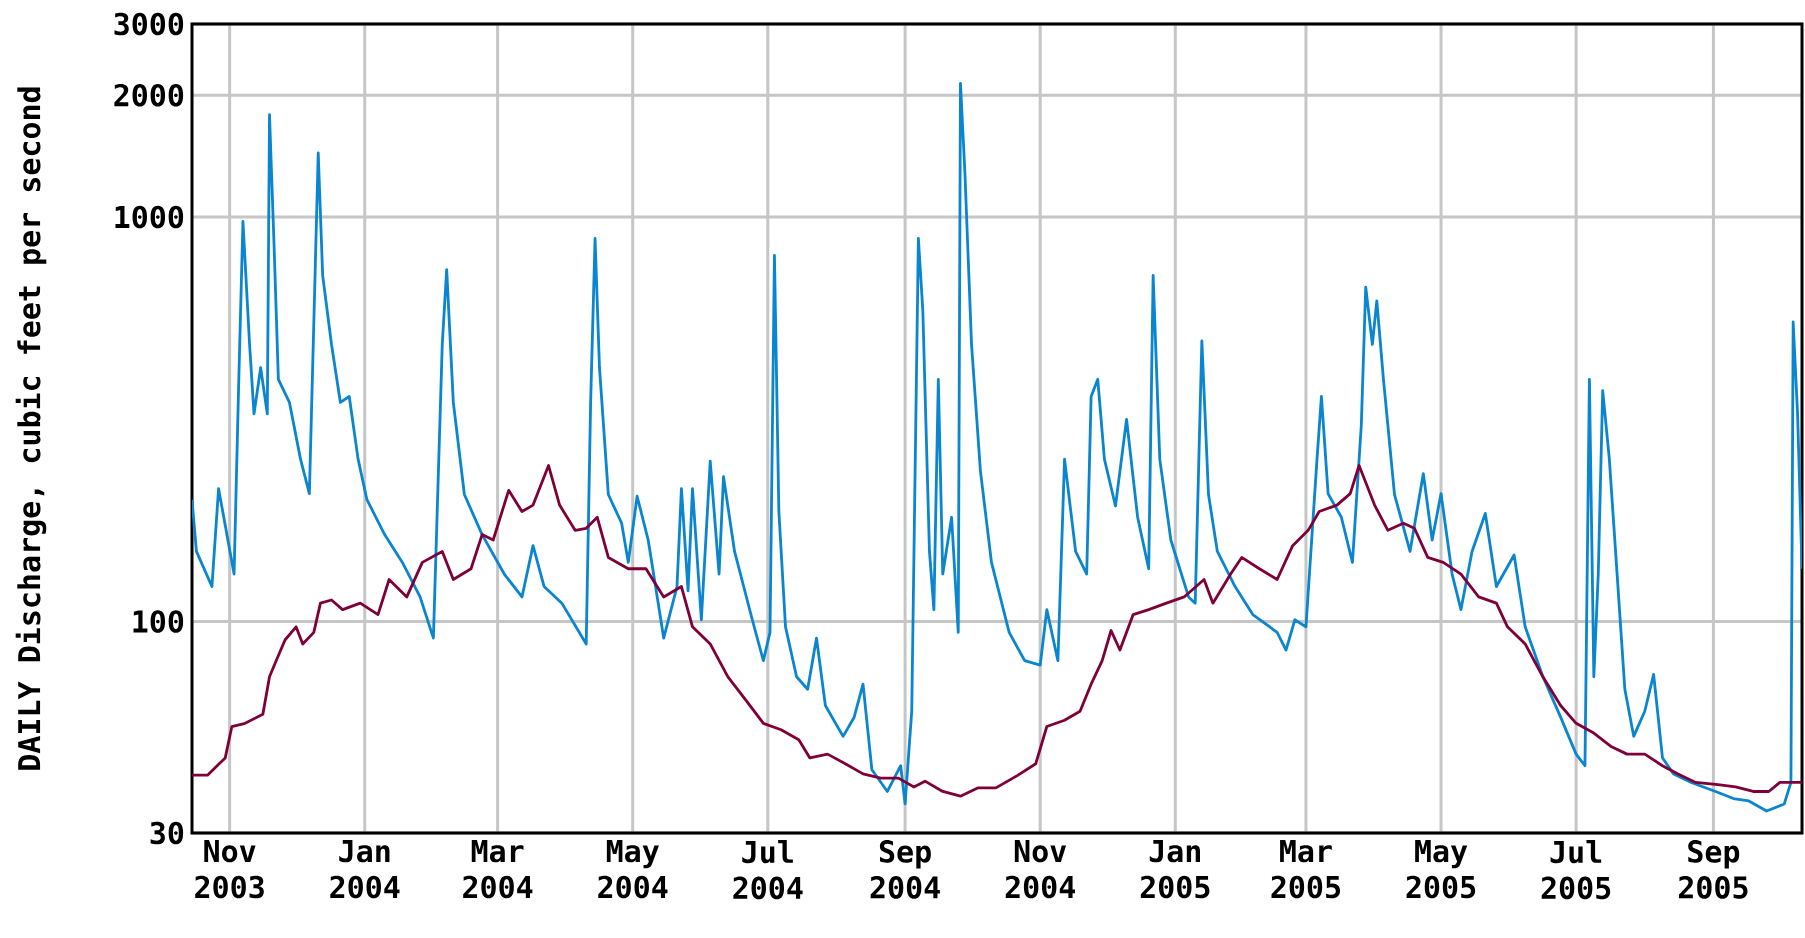 The height and width of the screenshot is (938, 1805). I want to click on y-axis-title: DAILY Discharge, cubic feet per second, so click(31, 428).